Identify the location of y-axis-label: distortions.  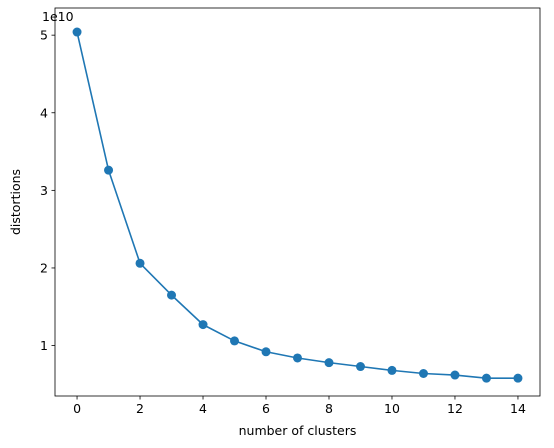
(15, 202).